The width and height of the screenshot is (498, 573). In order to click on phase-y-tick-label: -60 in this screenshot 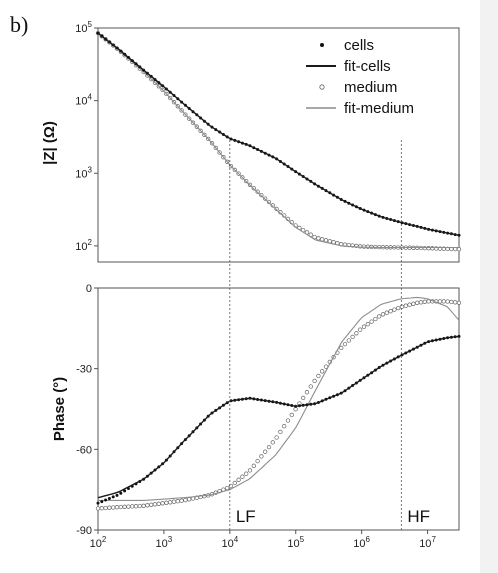, I will do `click(84, 450)`.